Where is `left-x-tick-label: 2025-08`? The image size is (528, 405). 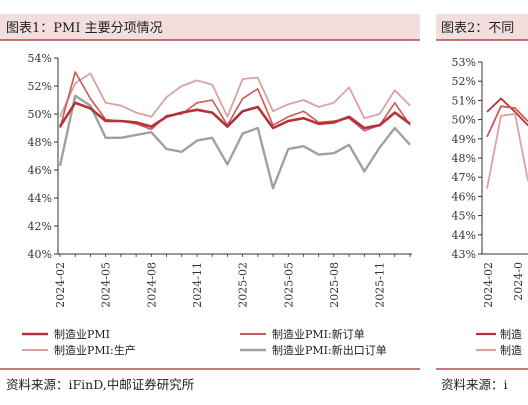 left-x-tick-label: 2025-08 is located at coordinates (334, 285).